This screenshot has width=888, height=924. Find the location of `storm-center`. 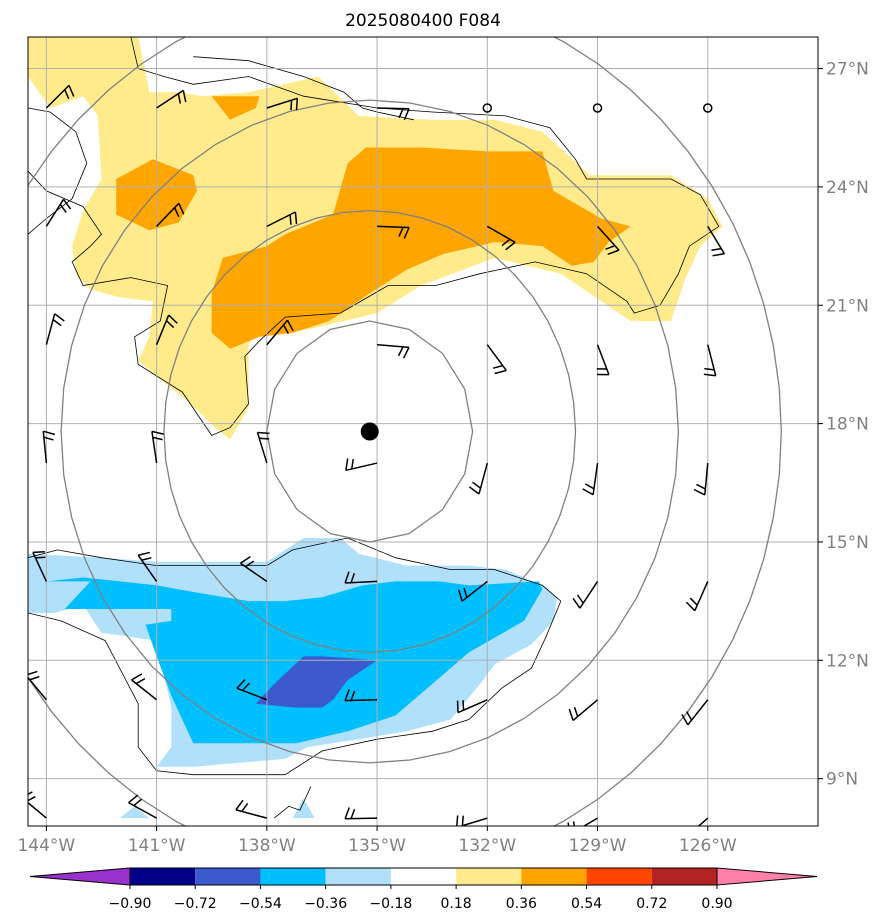

storm-center is located at coordinates (369, 431).